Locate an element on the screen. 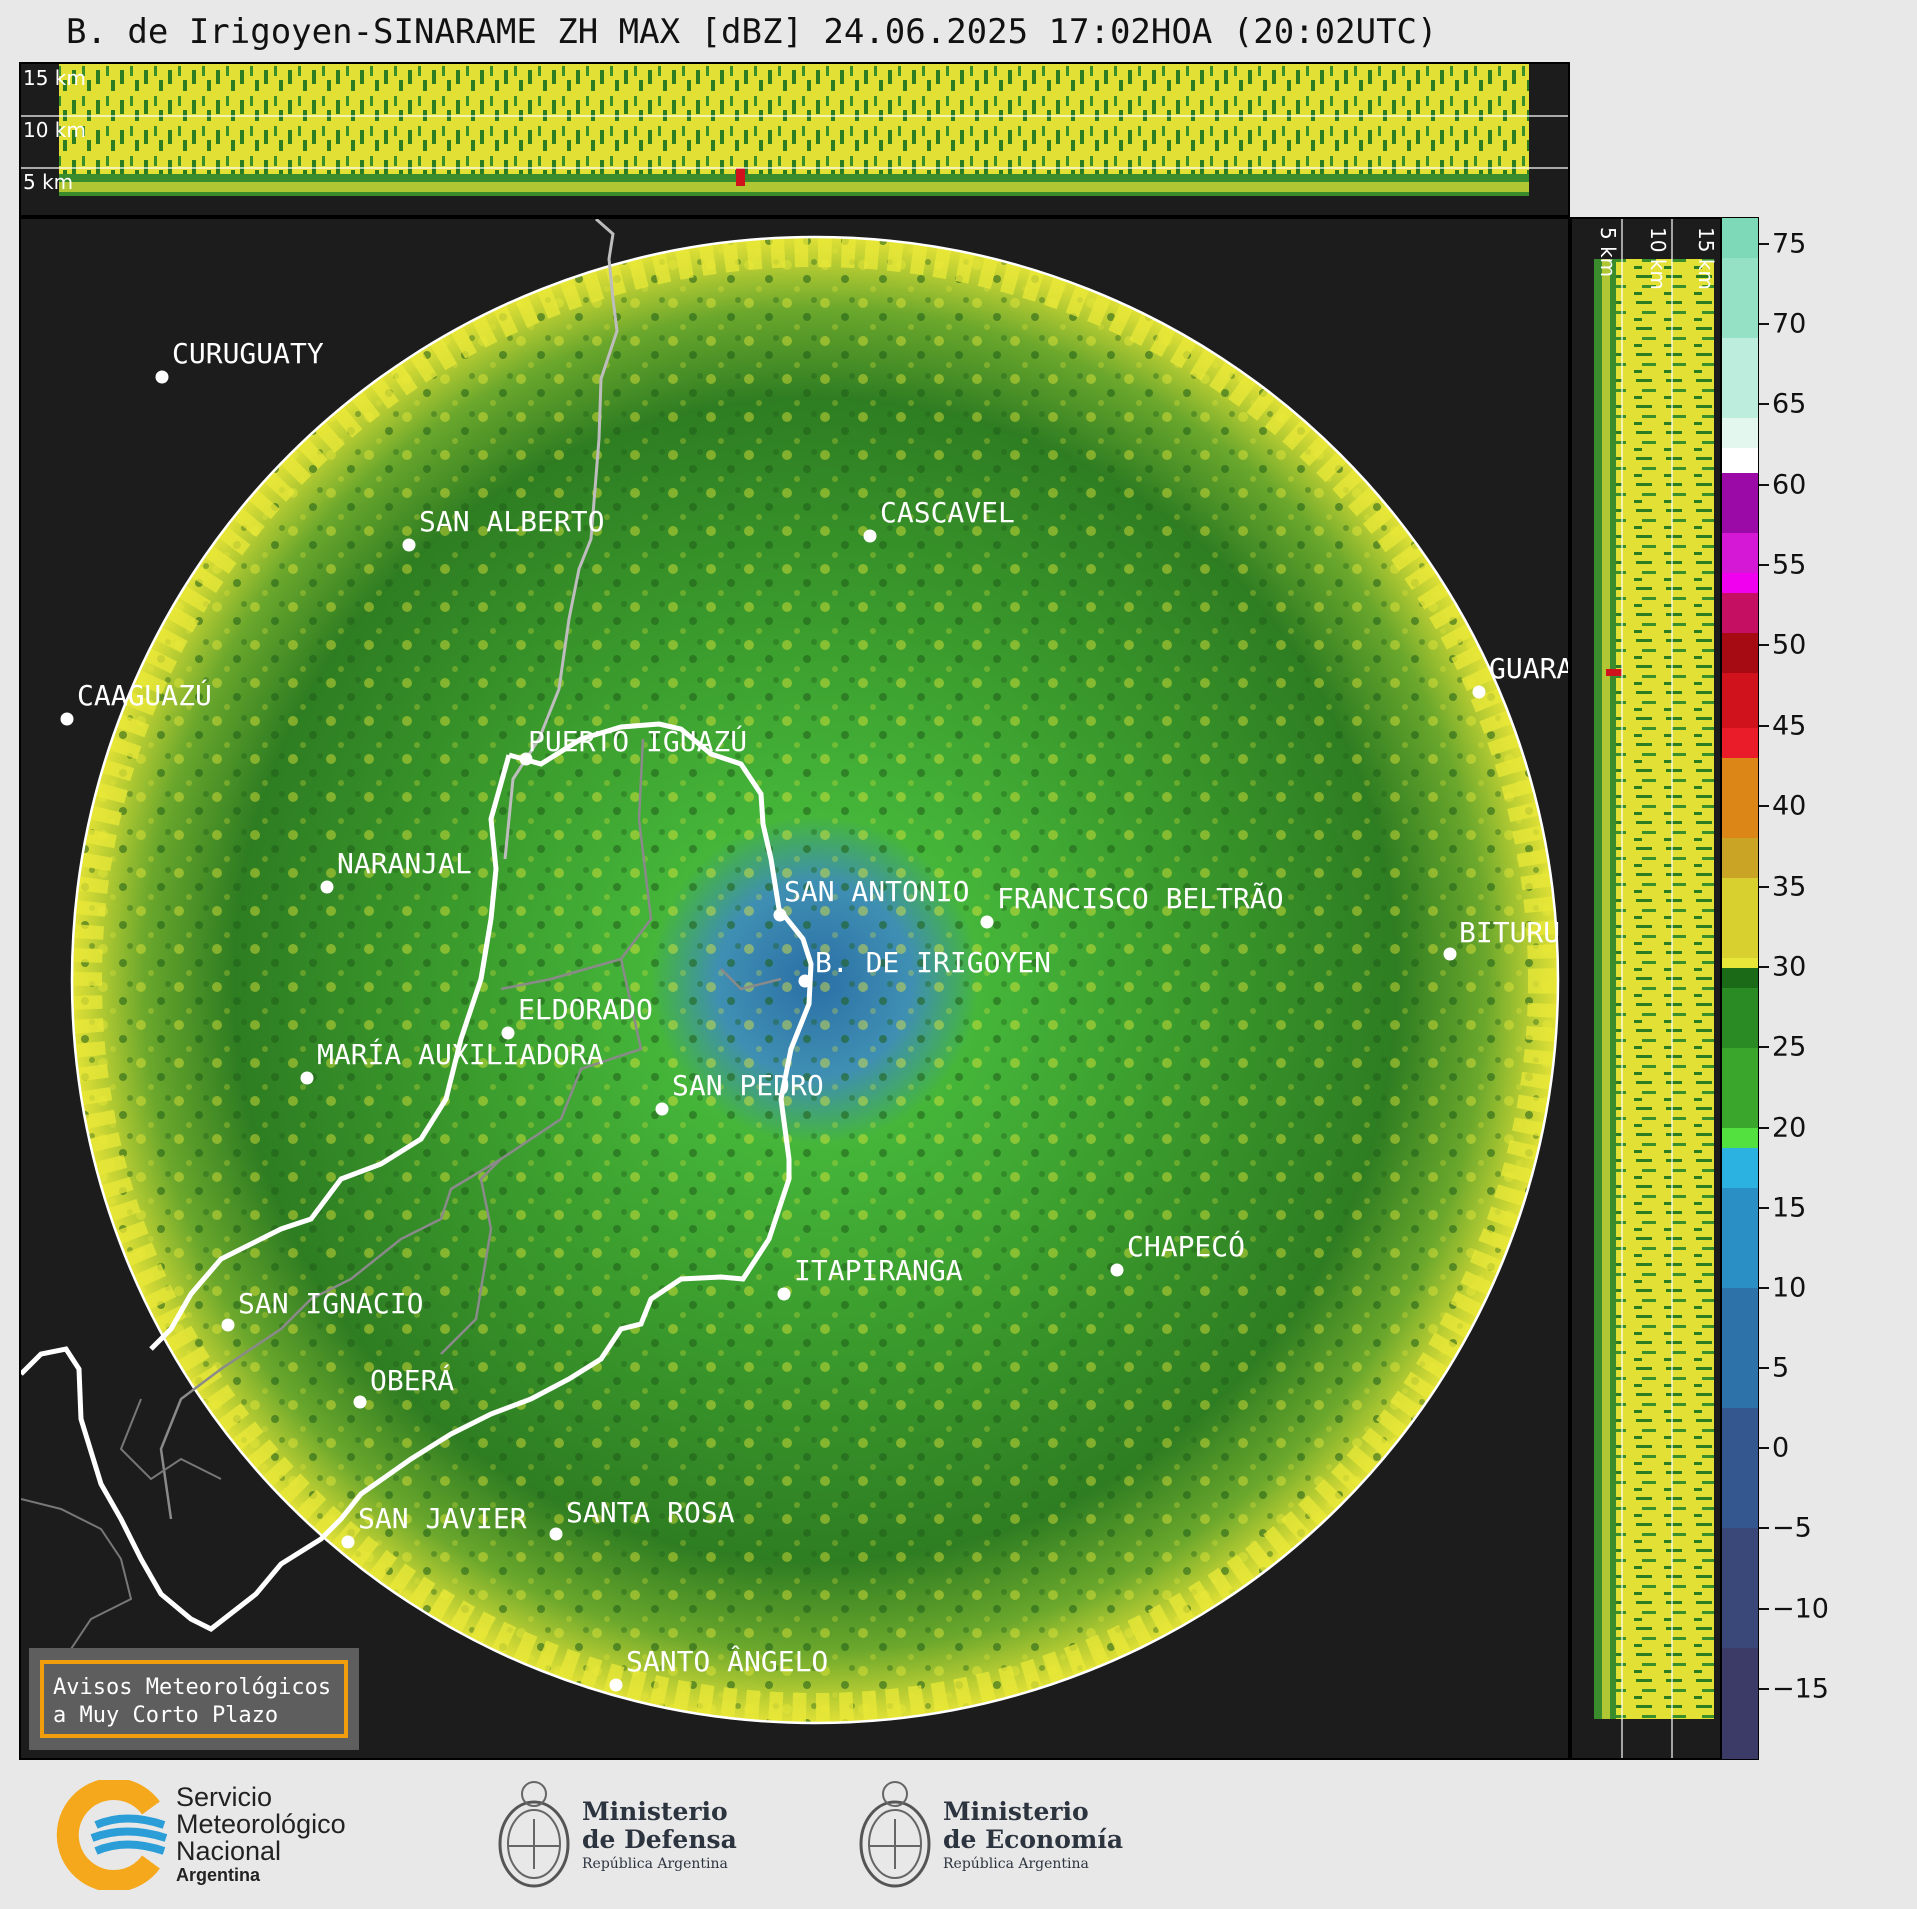 This screenshot has height=1909, width=1917. side-altitude-label-5: 5 km is located at coordinates (1608, 252).